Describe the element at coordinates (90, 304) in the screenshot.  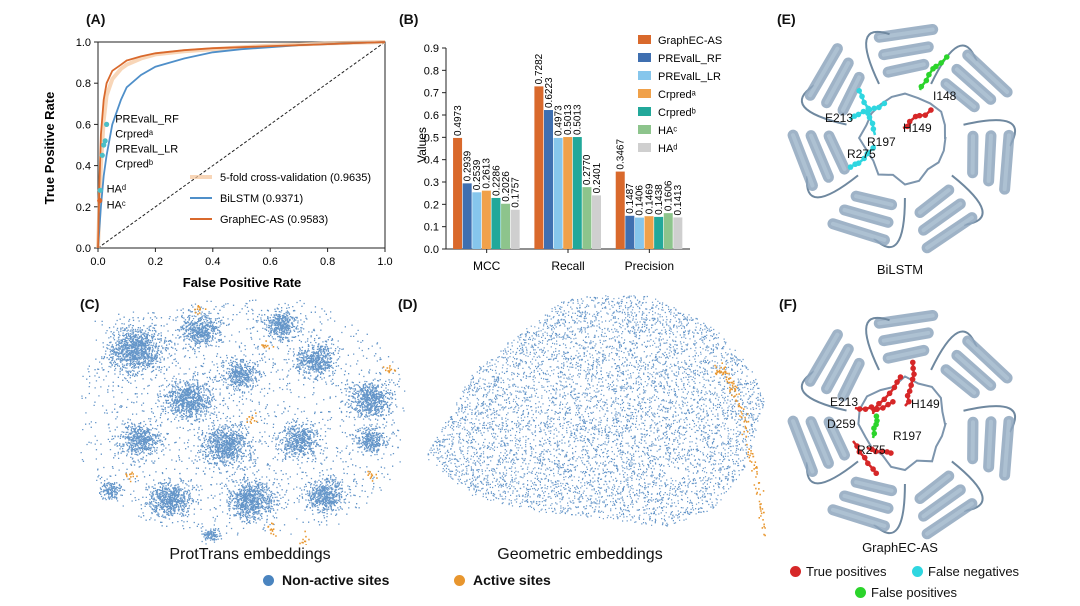
I see `panel-label-c: (C)` at that location.